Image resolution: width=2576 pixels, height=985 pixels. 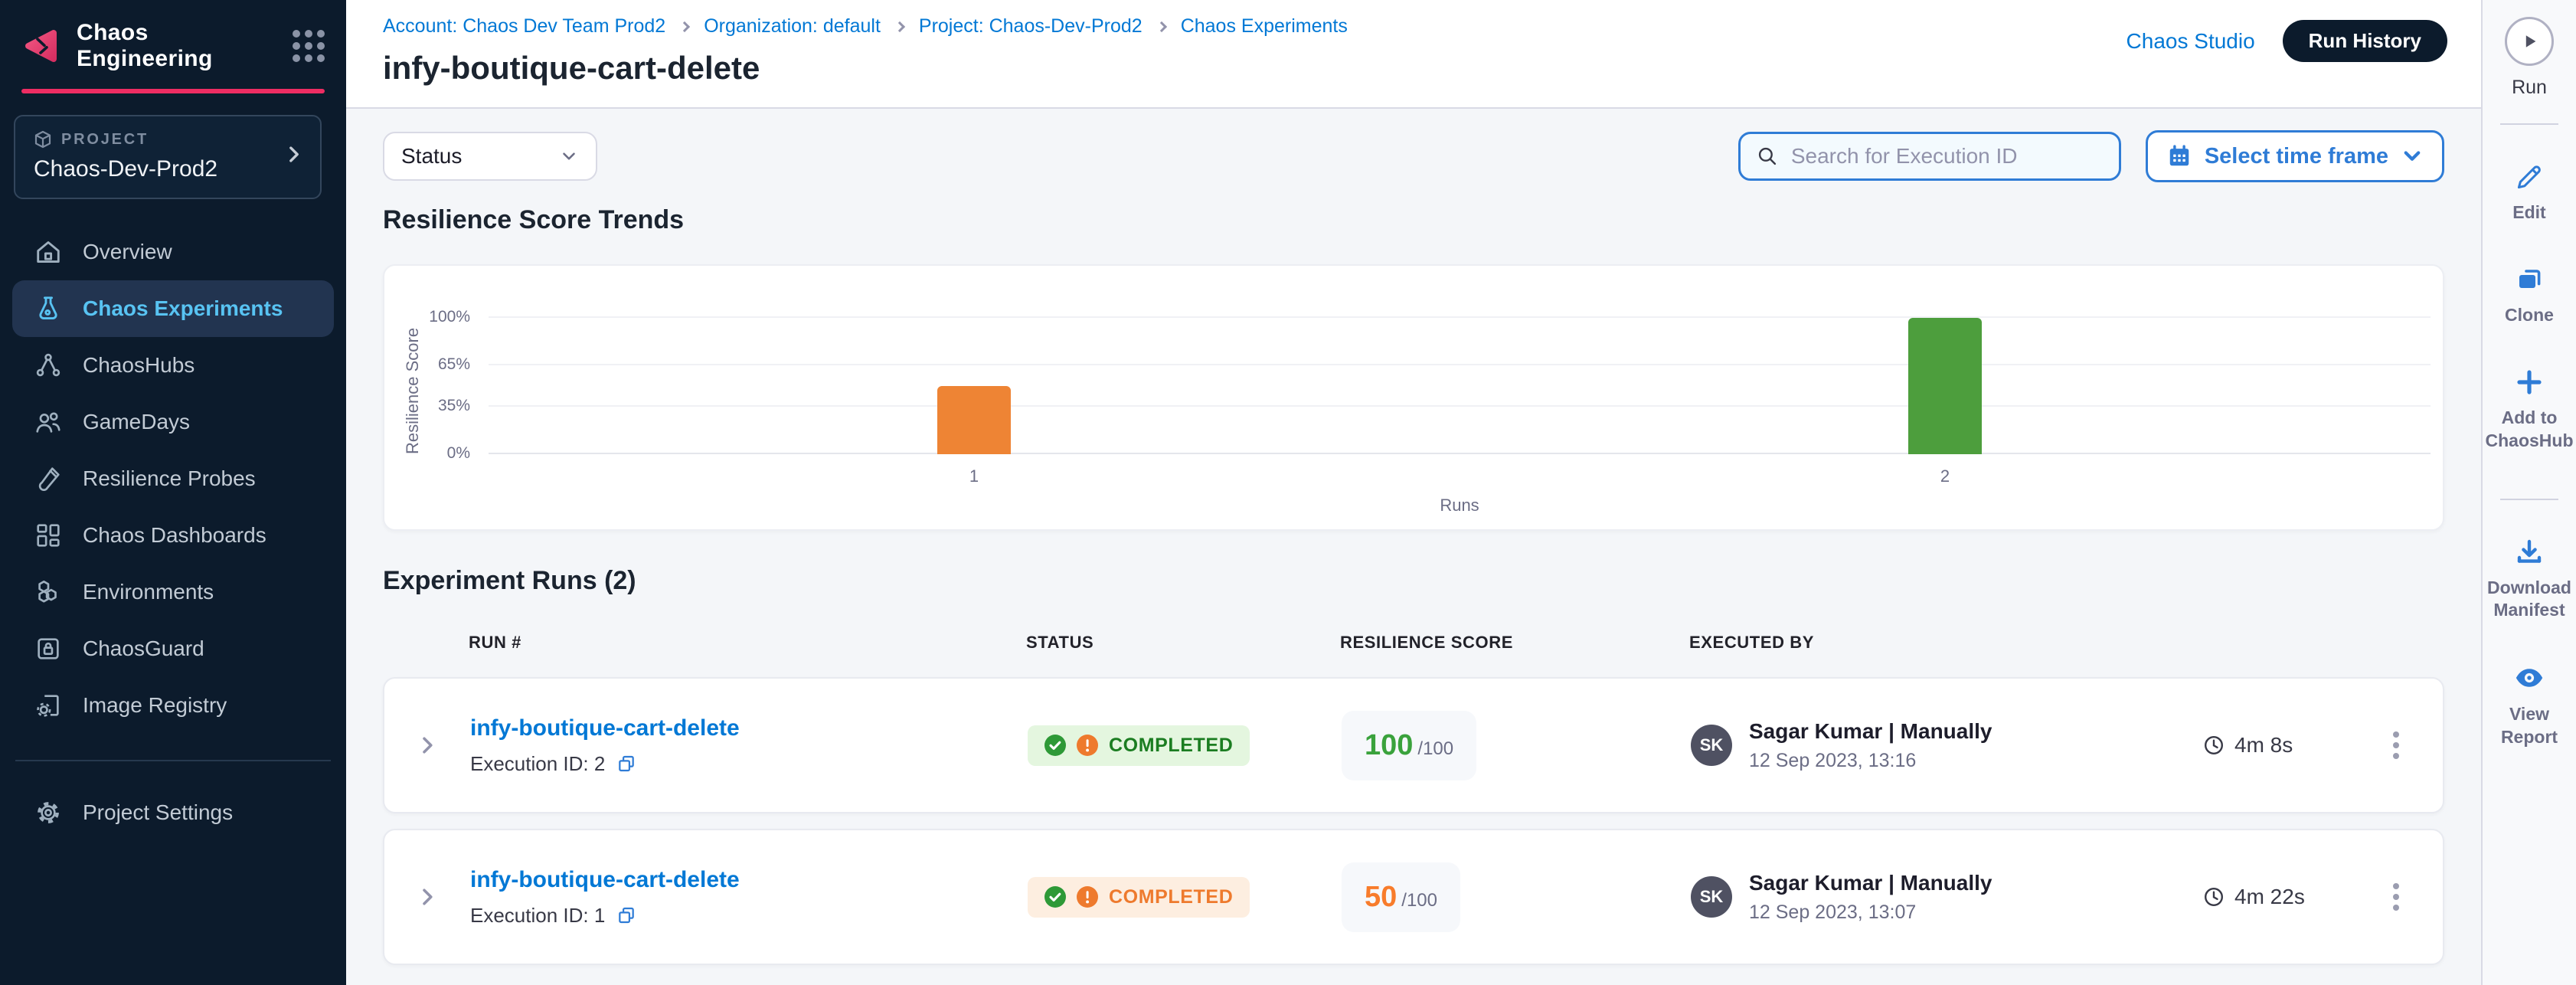 I want to click on brand-row: Chaos Engineering, so click(x=173, y=43).